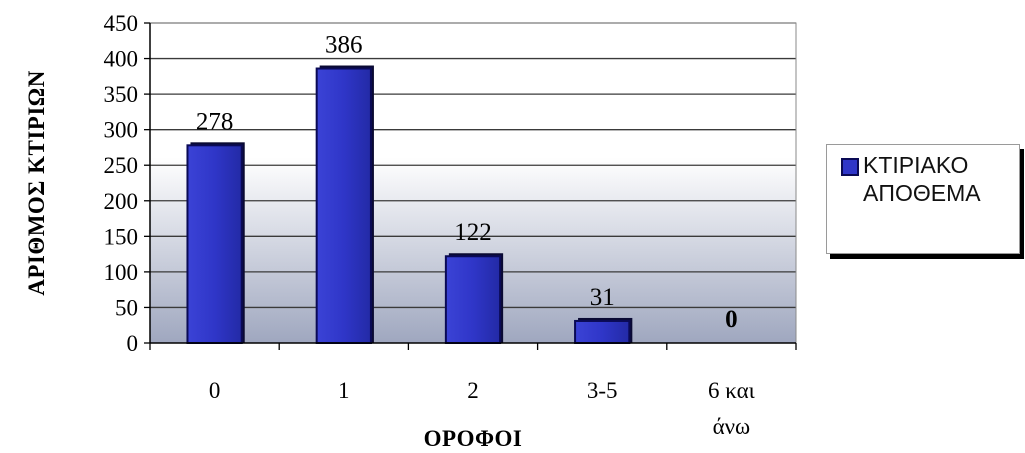 Image resolution: width=1025 pixels, height=453 pixels. What do you see at coordinates (121, 130) in the screenshot?
I see `y-tick-label: 300` at bounding box center [121, 130].